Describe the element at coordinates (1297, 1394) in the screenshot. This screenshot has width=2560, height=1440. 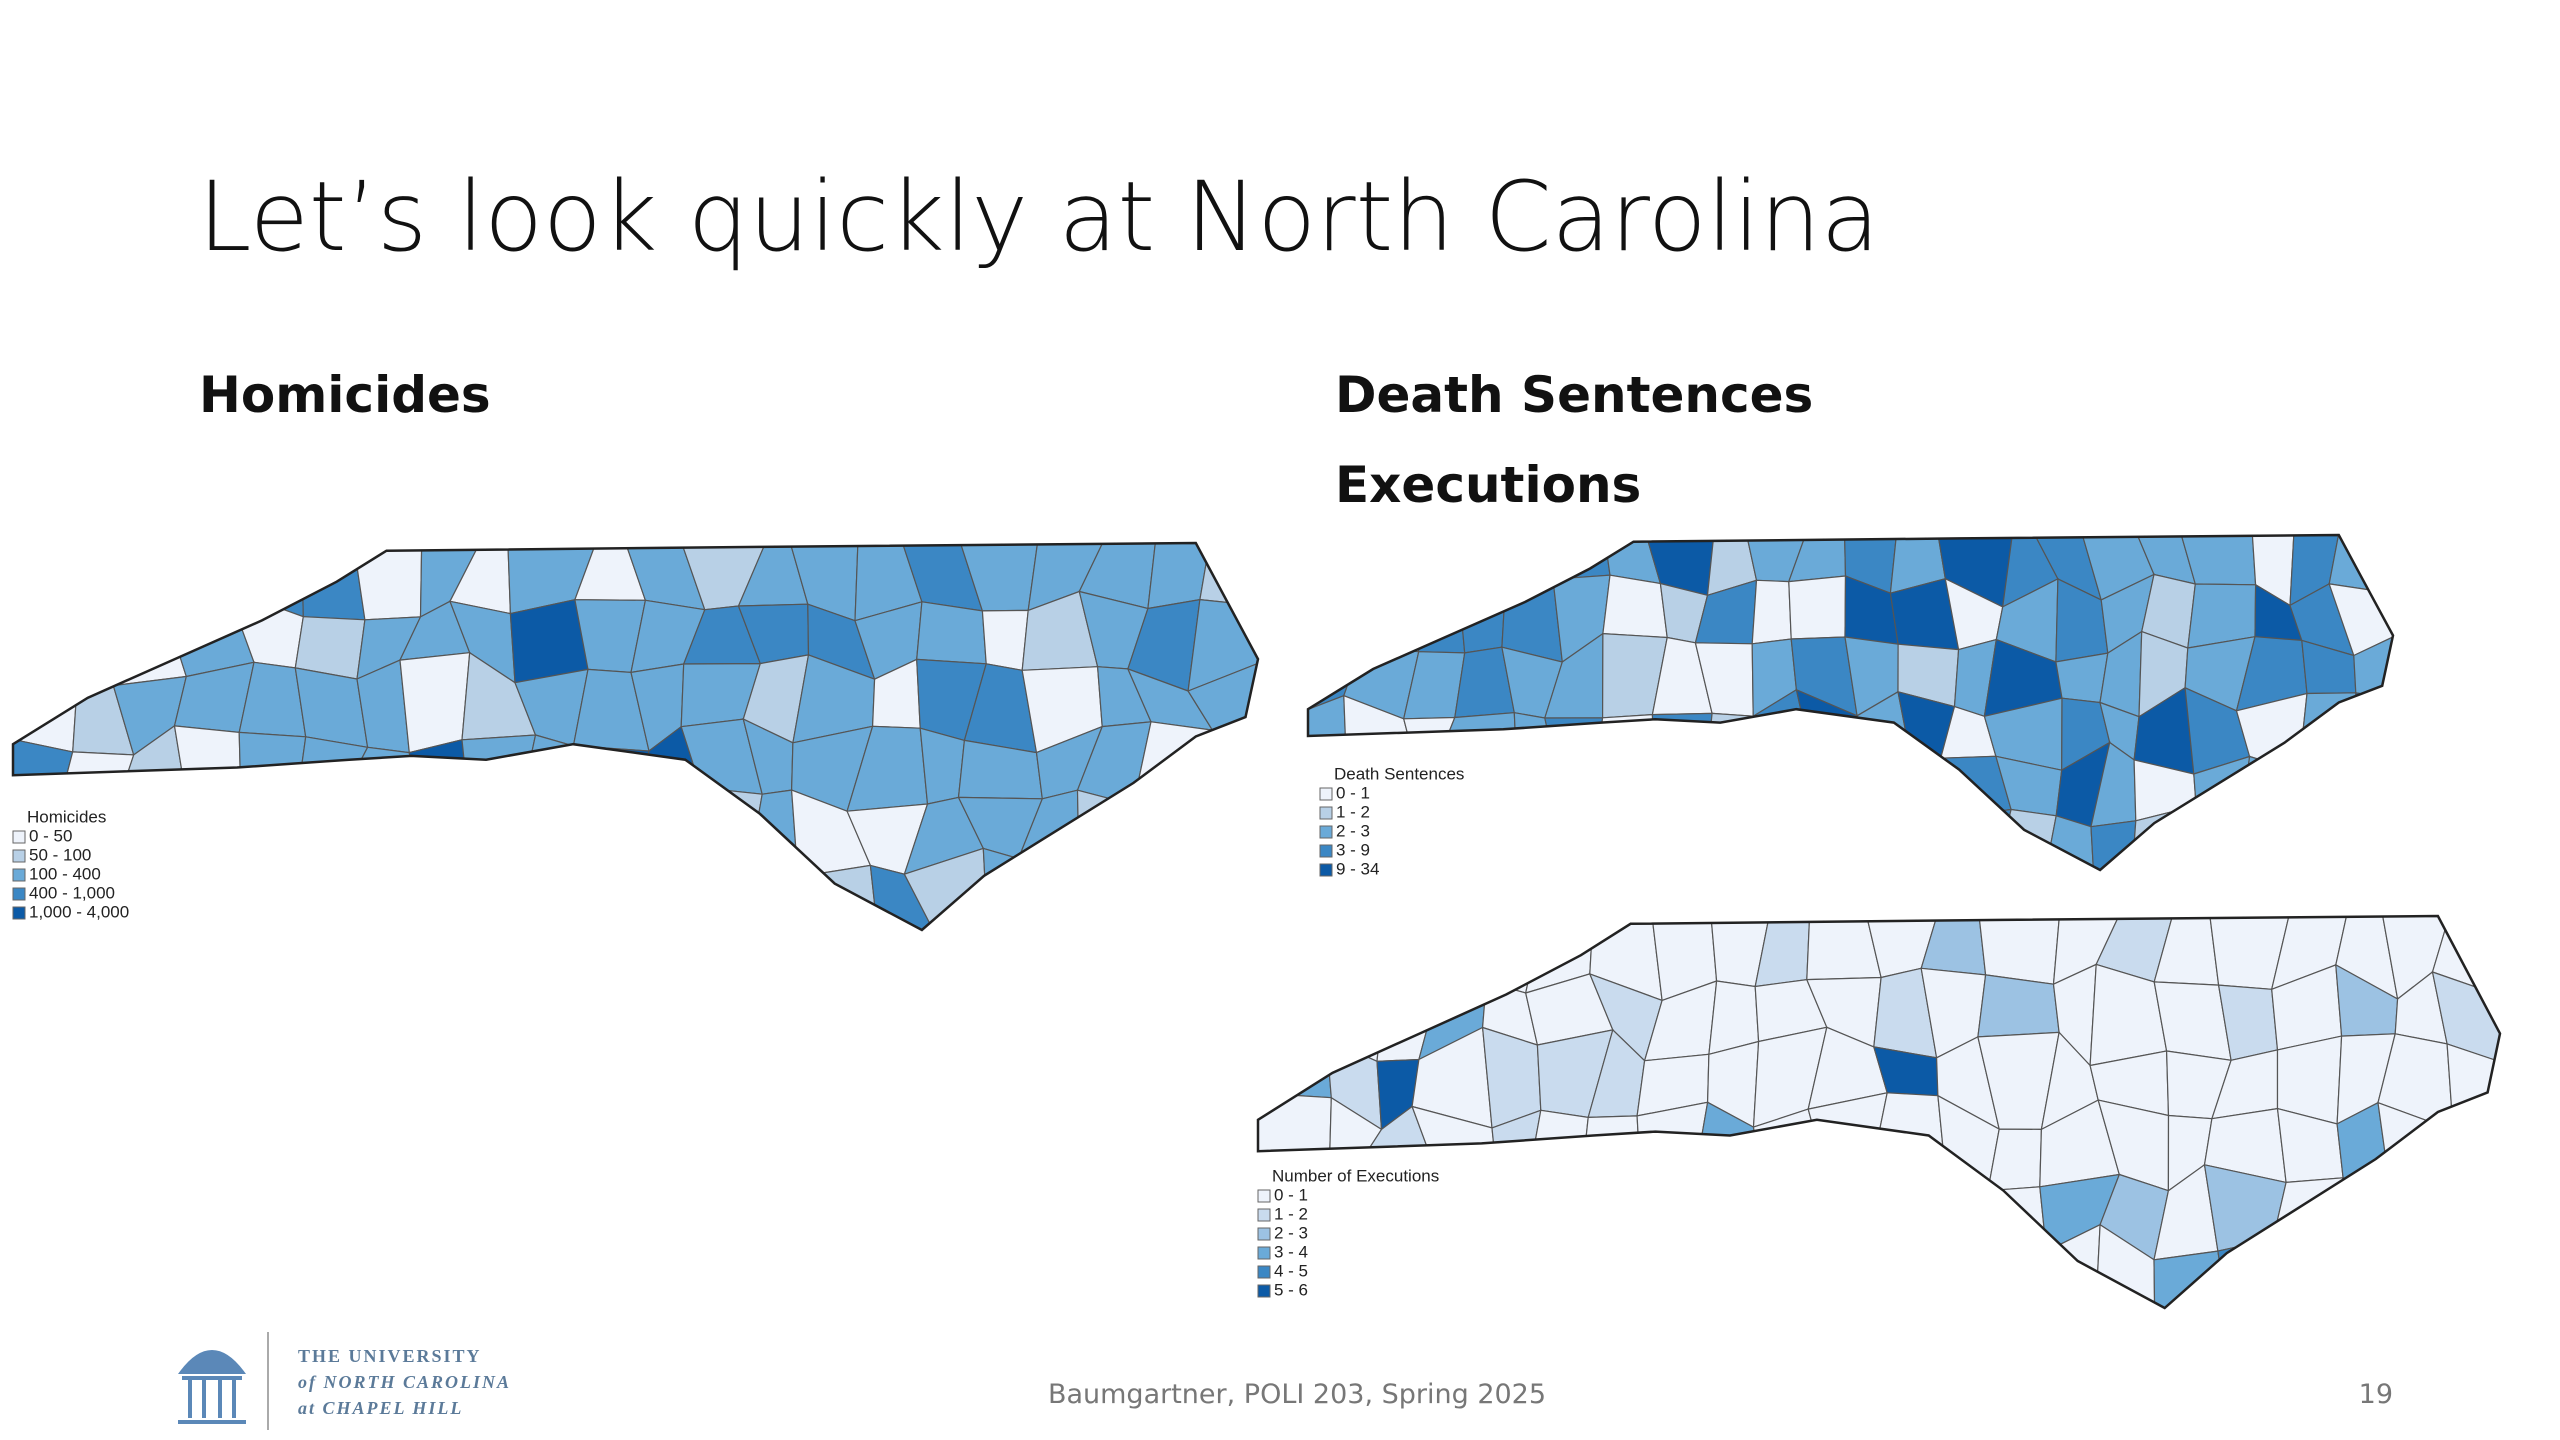
I see `footer: Baumgartner, POLI 203, Spring 2025` at that location.